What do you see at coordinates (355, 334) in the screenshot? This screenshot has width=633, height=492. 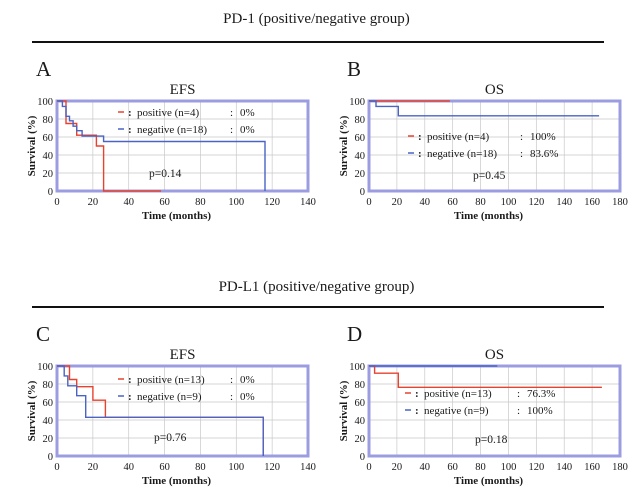 I see `panel-letter-d: D` at bounding box center [355, 334].